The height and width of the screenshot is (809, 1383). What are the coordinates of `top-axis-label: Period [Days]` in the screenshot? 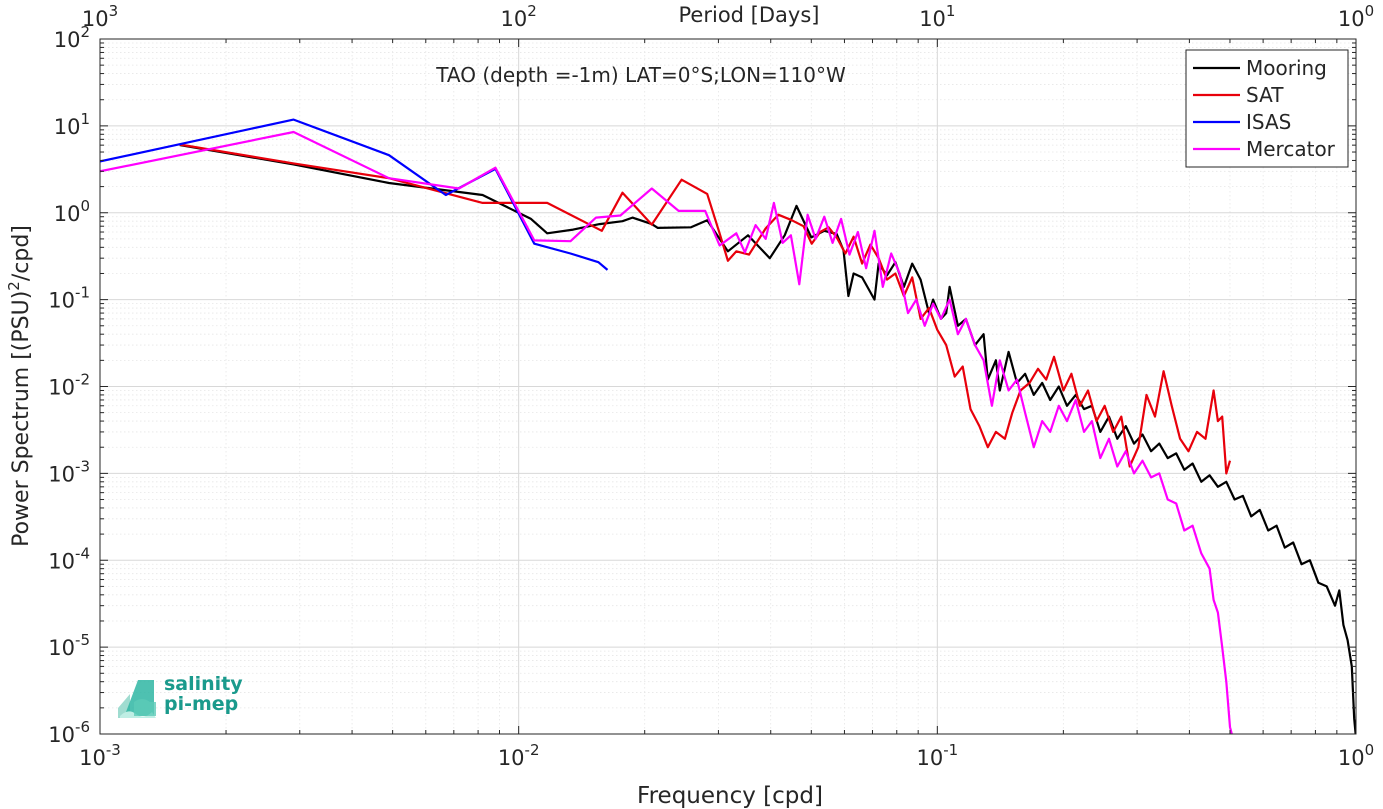 It's located at (749, 15).